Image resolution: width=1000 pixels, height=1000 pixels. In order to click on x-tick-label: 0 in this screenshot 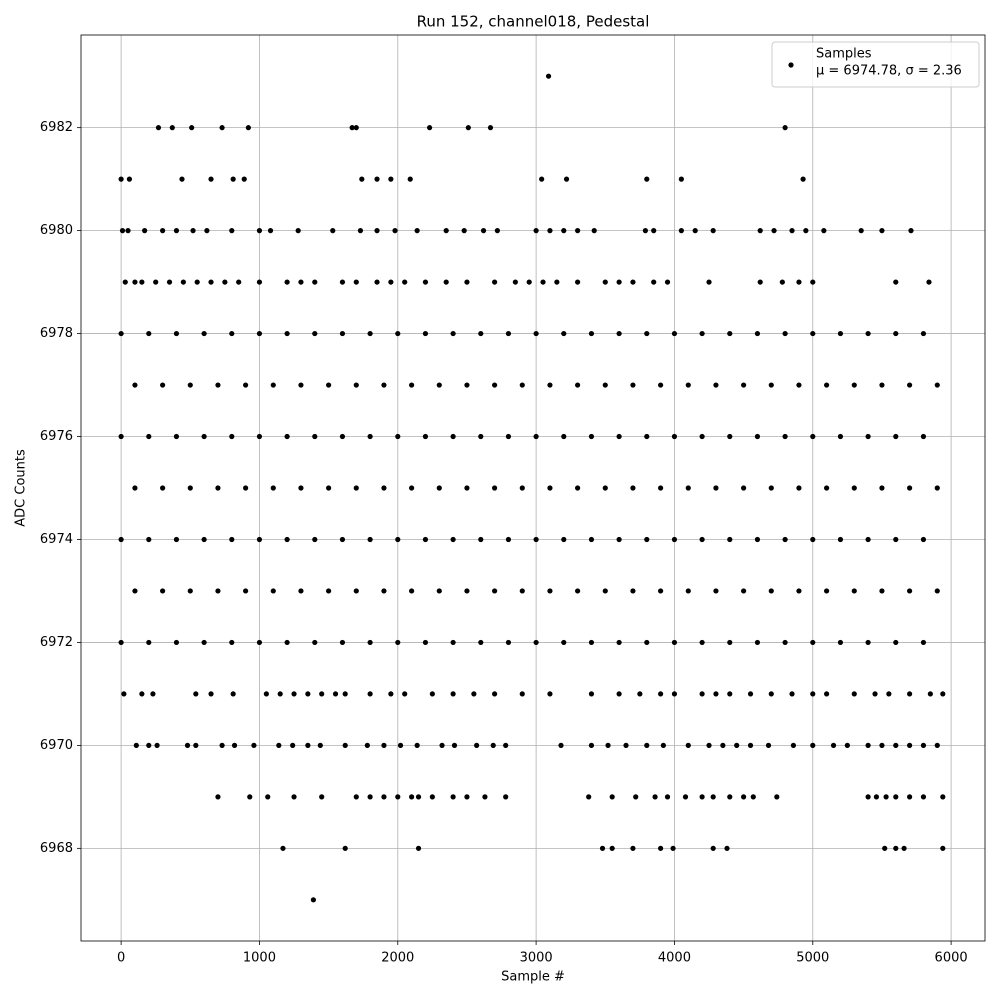, I will do `click(121, 958)`.